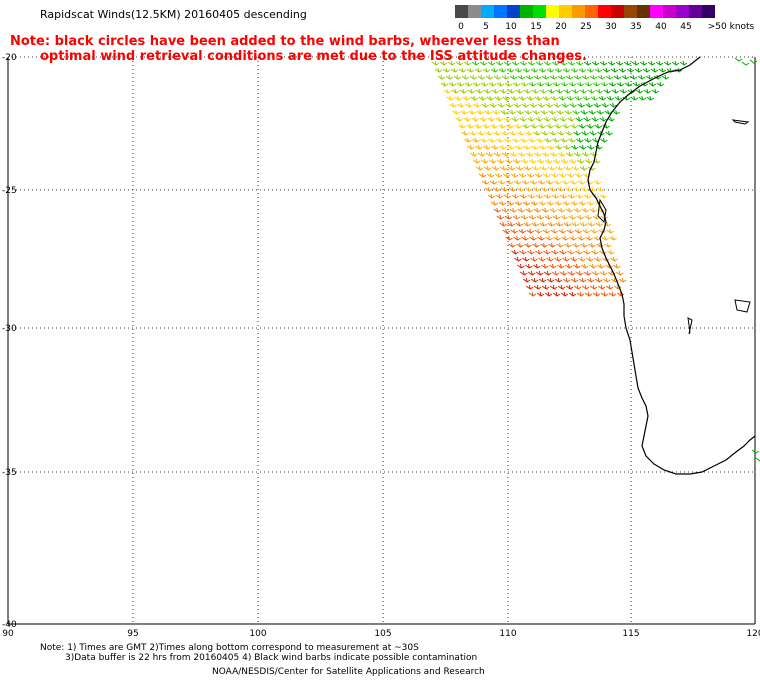 The image size is (760, 688). What do you see at coordinates (686, 27) in the screenshot?
I see `scale-label: 45` at bounding box center [686, 27].